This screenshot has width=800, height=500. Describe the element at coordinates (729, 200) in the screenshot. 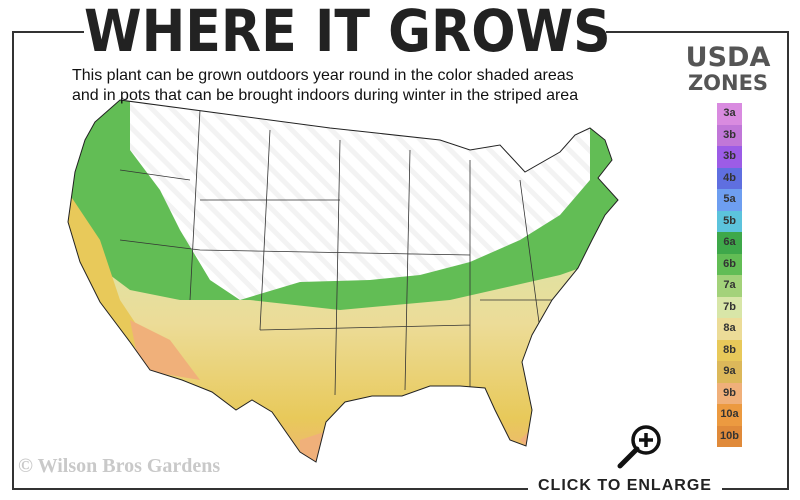

I see `legend-swatch-5a: 5a` at that location.